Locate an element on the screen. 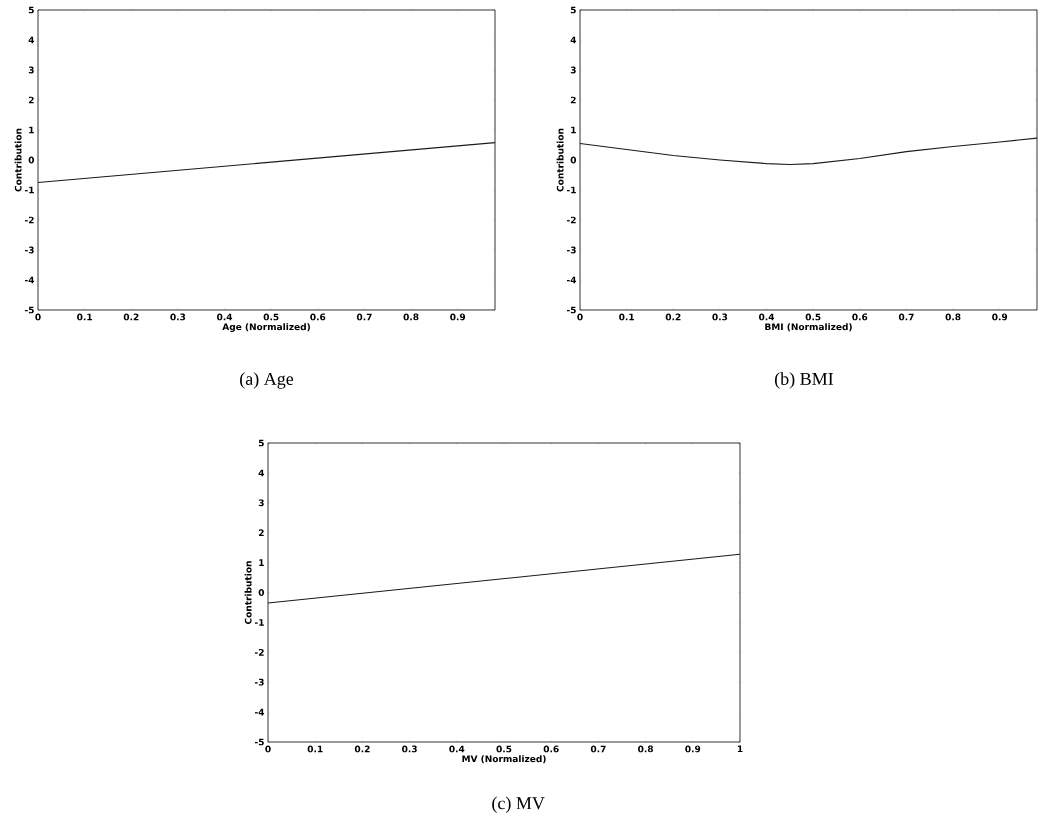  x-axis-title: BMI (Normalized) is located at coordinates (808, 327).